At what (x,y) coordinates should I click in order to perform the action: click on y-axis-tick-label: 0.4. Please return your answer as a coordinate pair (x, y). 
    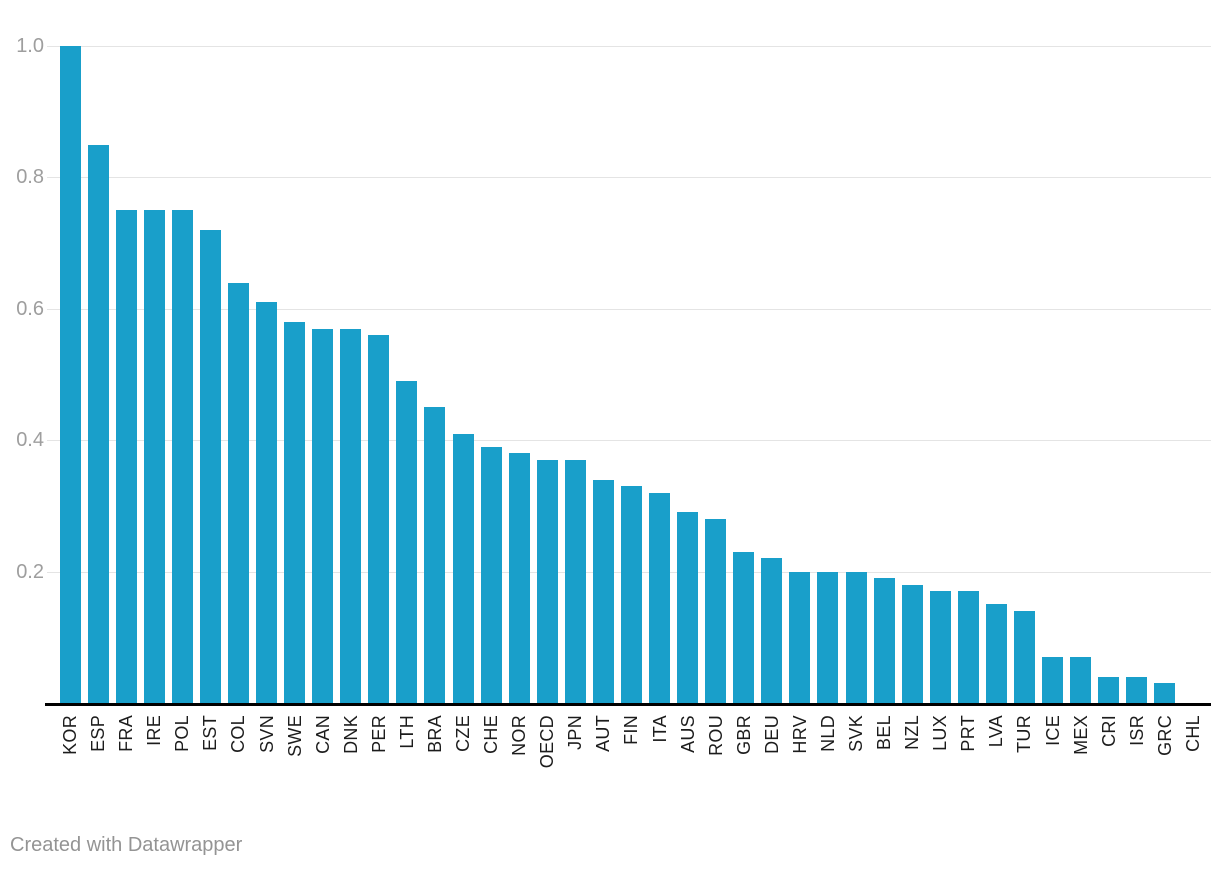
    Looking at the image, I should click on (30, 440).